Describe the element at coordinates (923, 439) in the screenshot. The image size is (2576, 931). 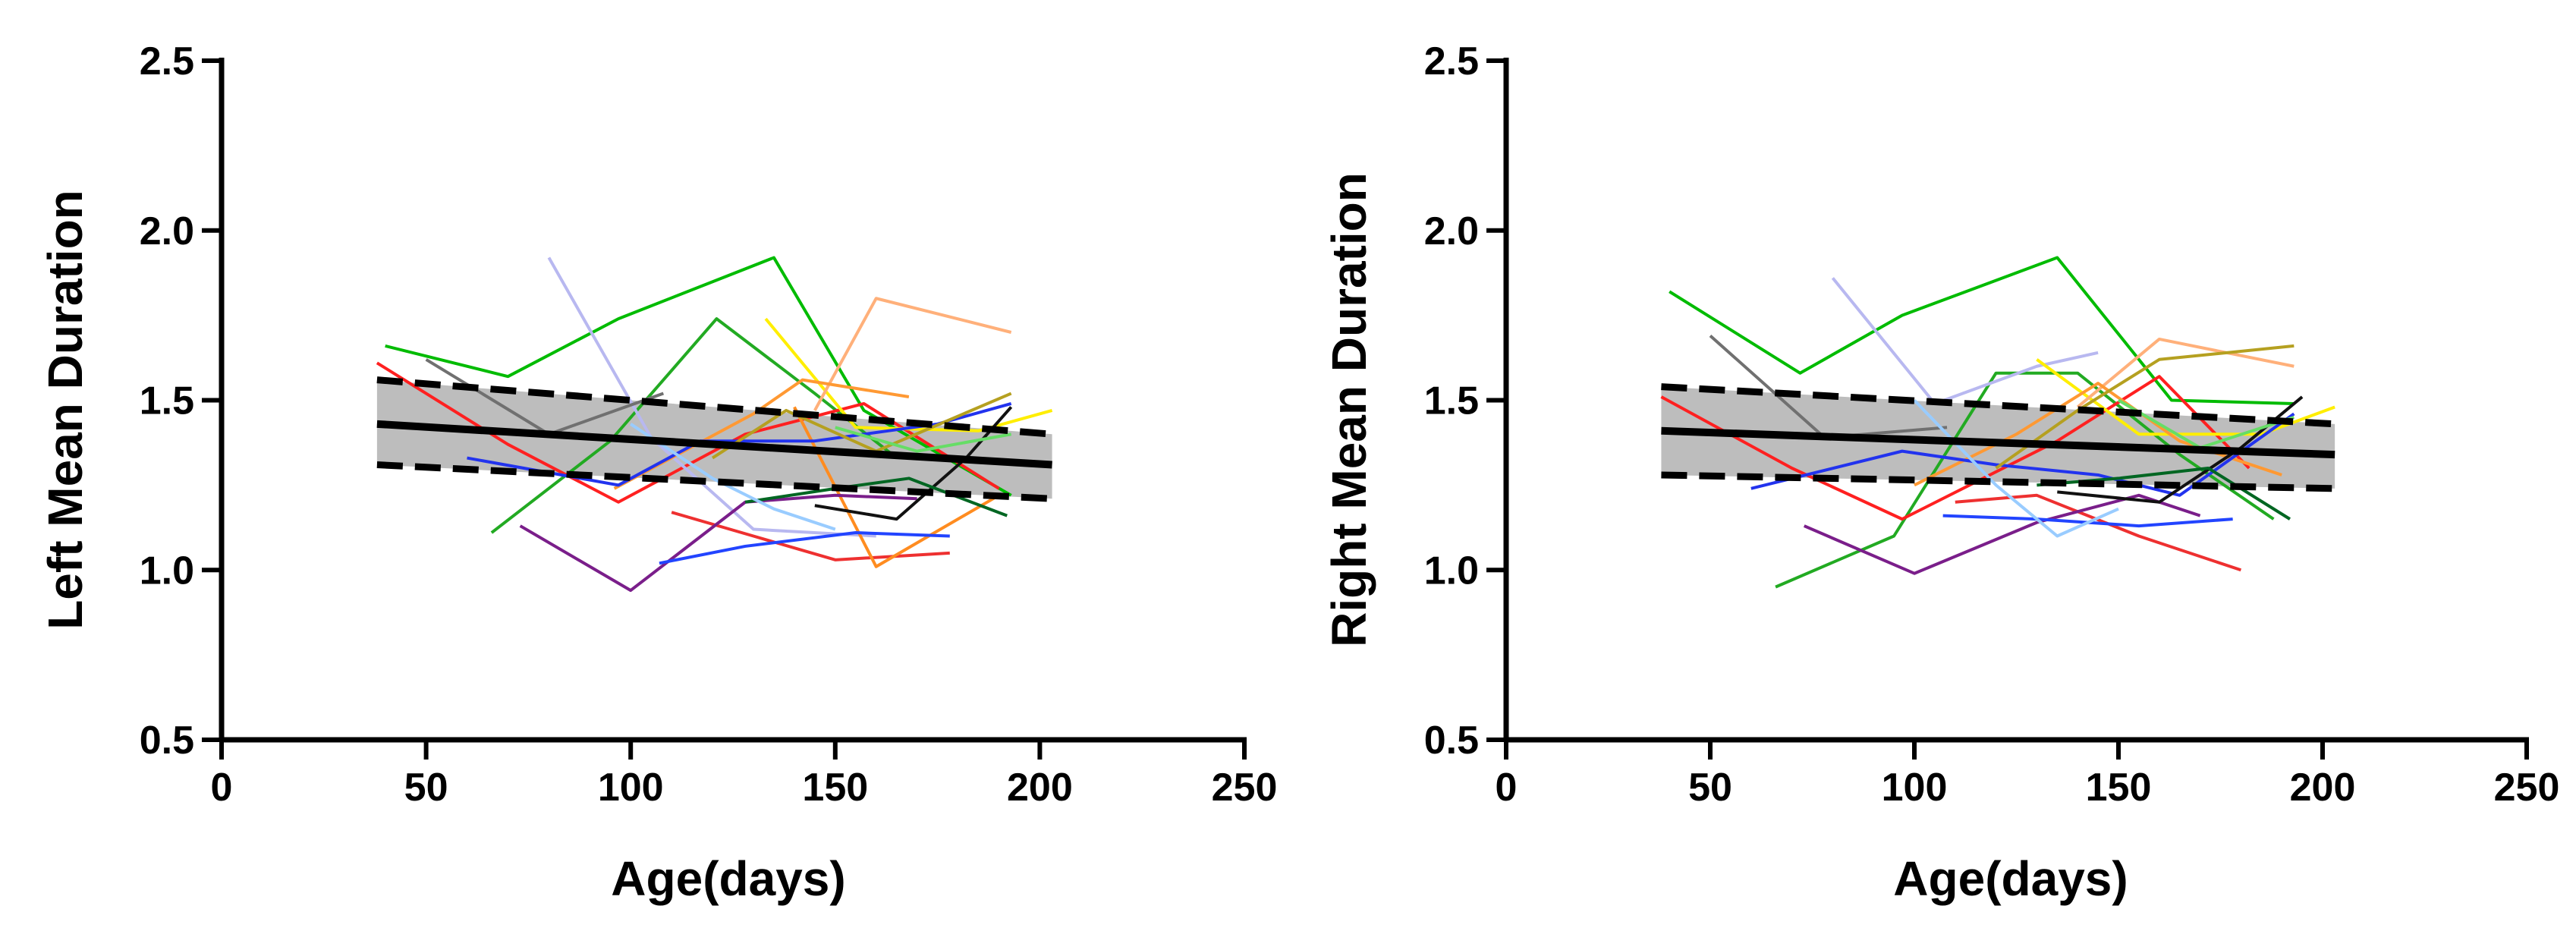
I see `series-line-light-green` at that location.